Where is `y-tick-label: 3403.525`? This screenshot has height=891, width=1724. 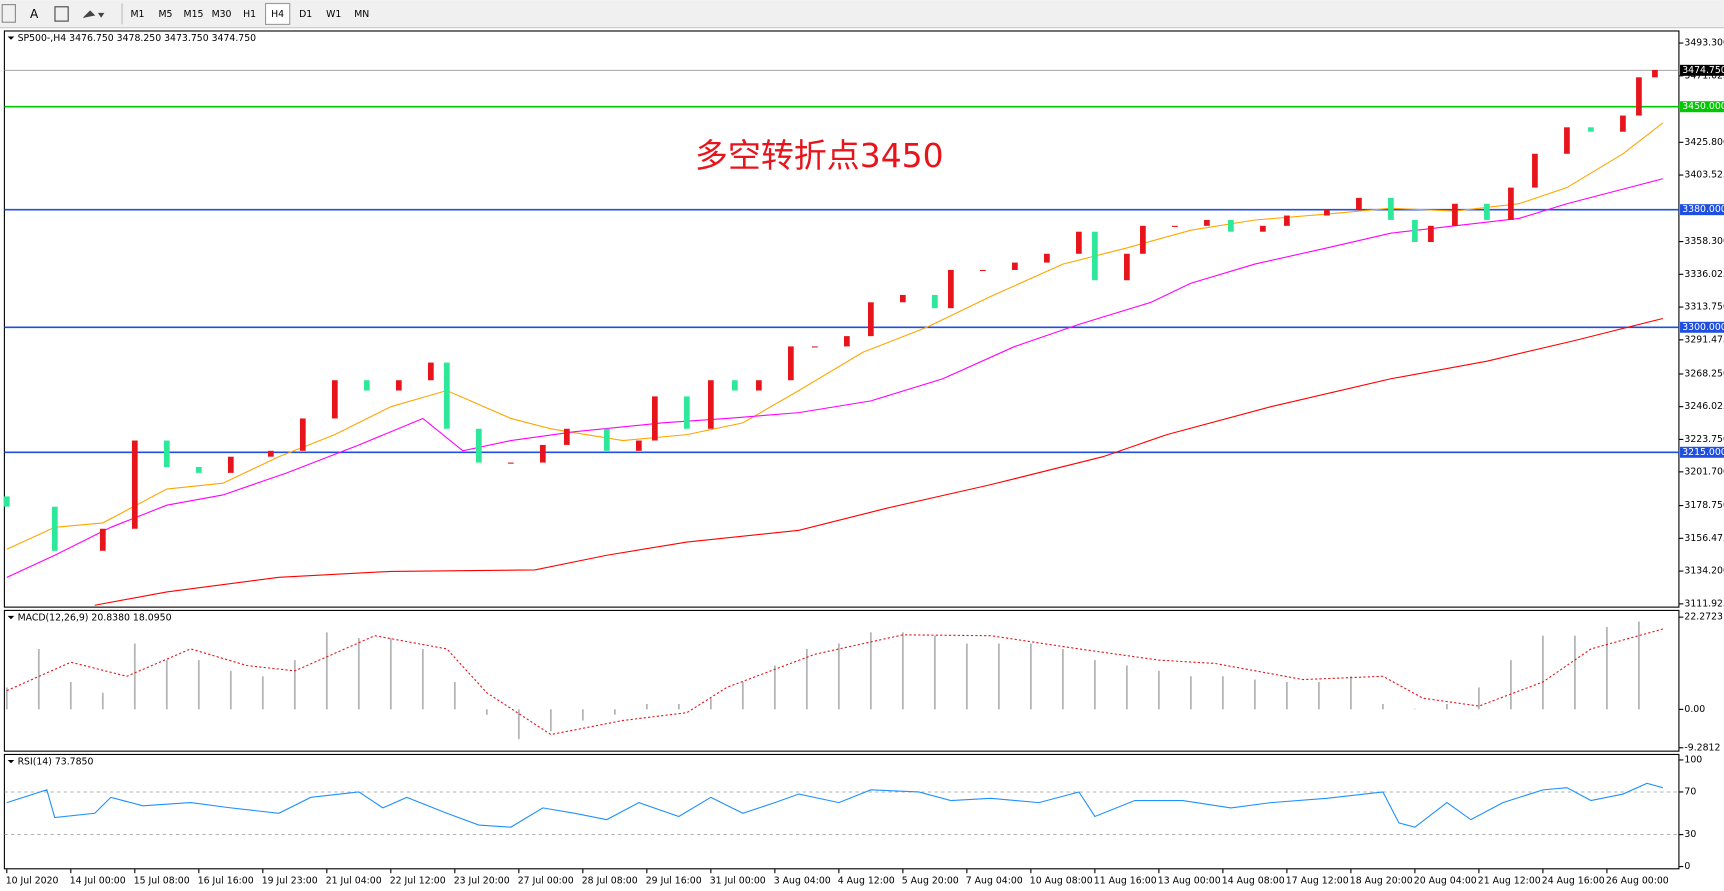 y-tick-label: 3403.525 is located at coordinates (1704, 175).